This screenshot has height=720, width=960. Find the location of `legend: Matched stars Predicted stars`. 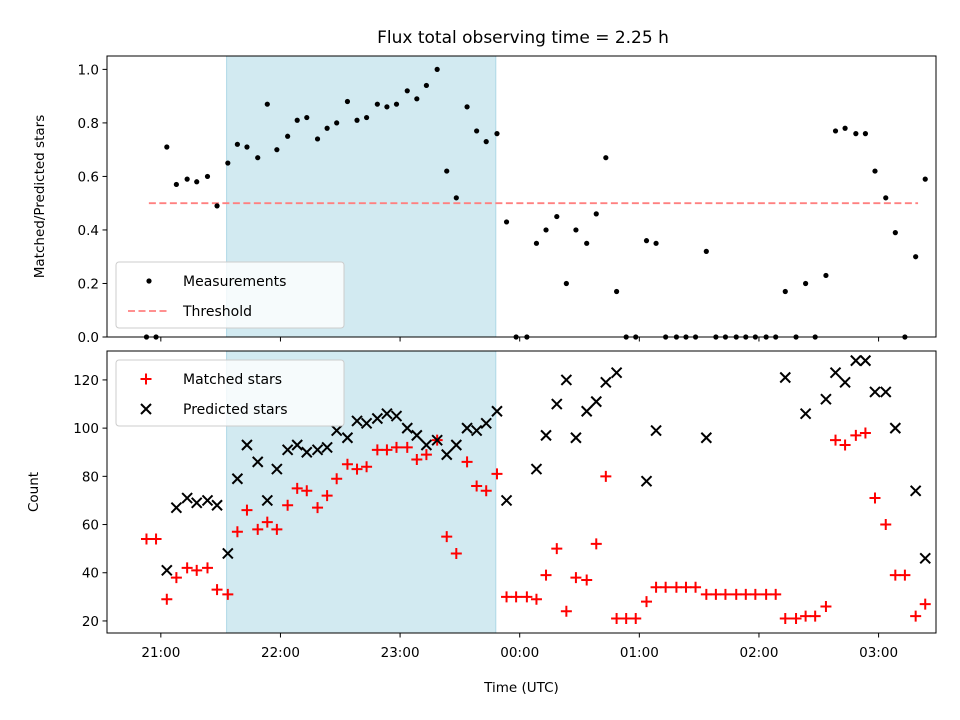

legend: Matched stars Predicted stars is located at coordinates (230, 393).